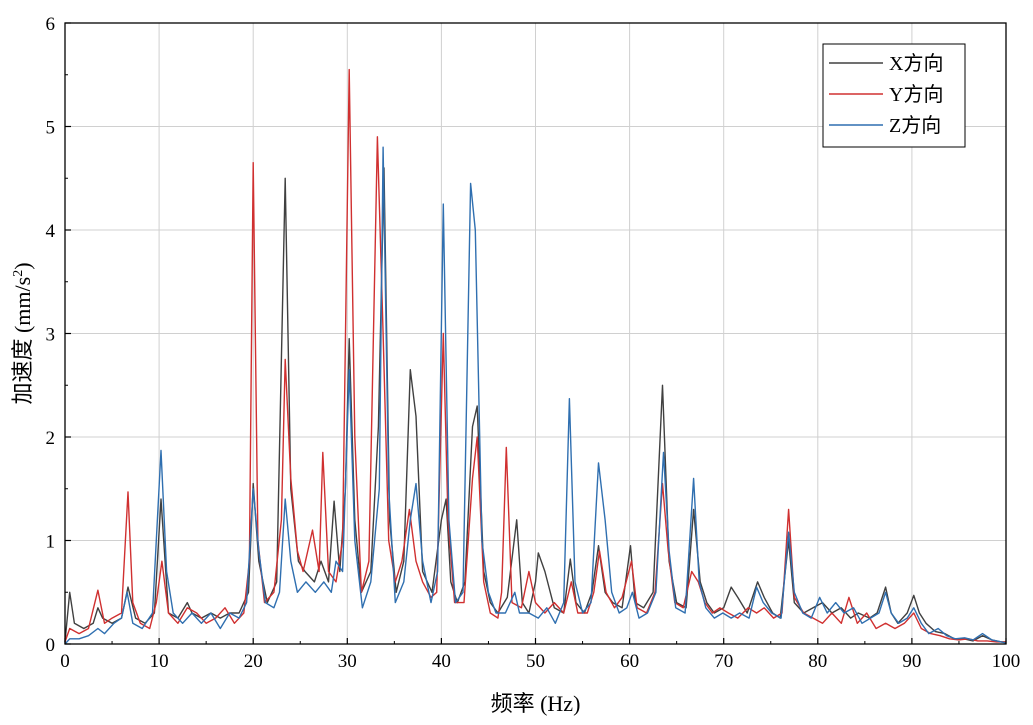 The width and height of the screenshot is (1033, 725). Describe the element at coordinates (1006, 661) in the screenshot. I see `x-tick-label: 100` at that location.